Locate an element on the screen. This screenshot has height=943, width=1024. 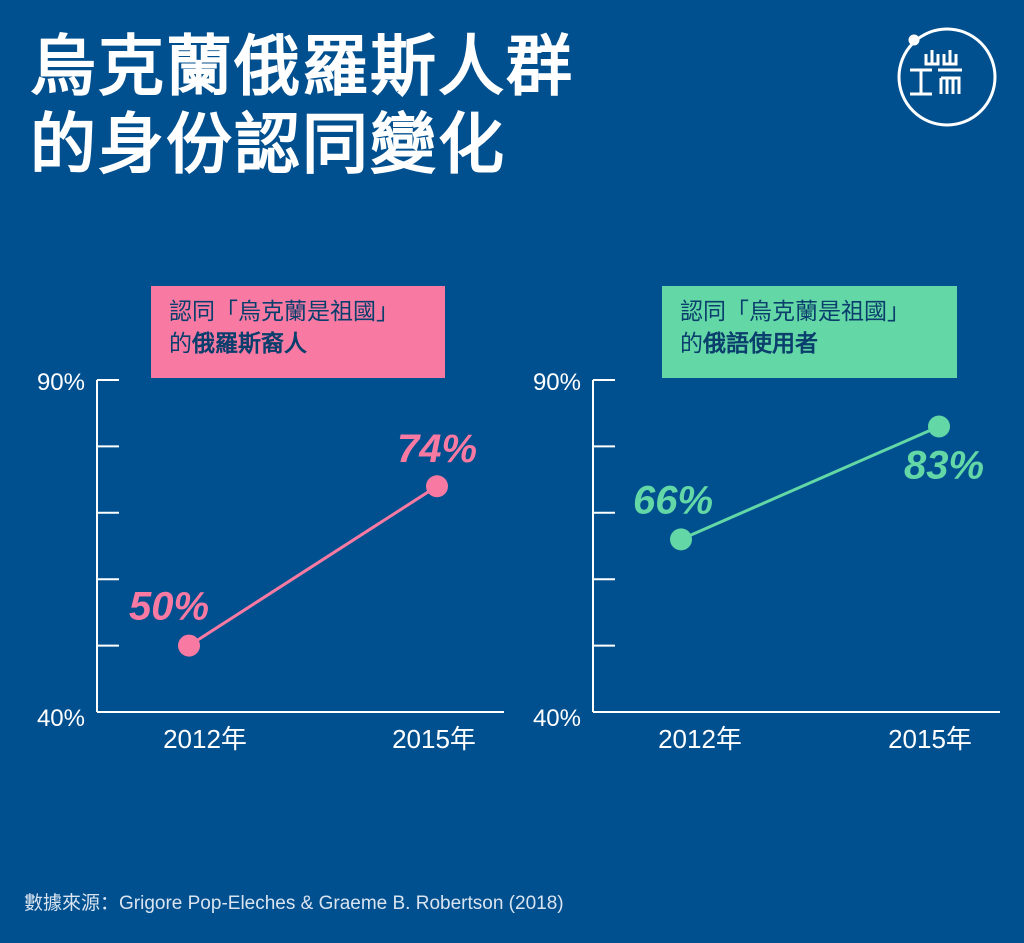
legend-right-line-1: 認同「烏克蘭是祖國」 is located at coordinates (795, 312).